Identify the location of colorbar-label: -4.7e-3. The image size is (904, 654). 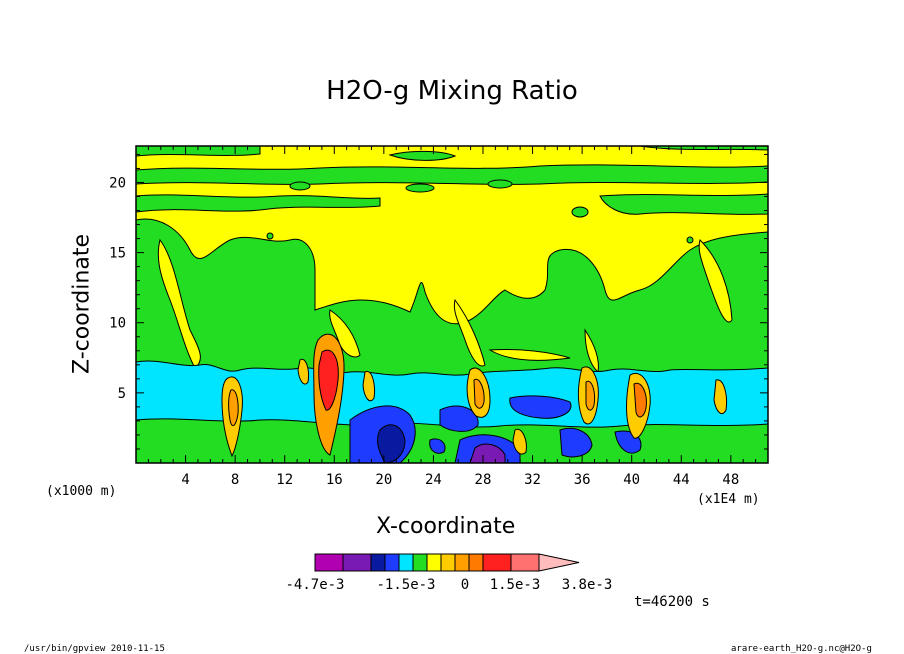
(314, 585).